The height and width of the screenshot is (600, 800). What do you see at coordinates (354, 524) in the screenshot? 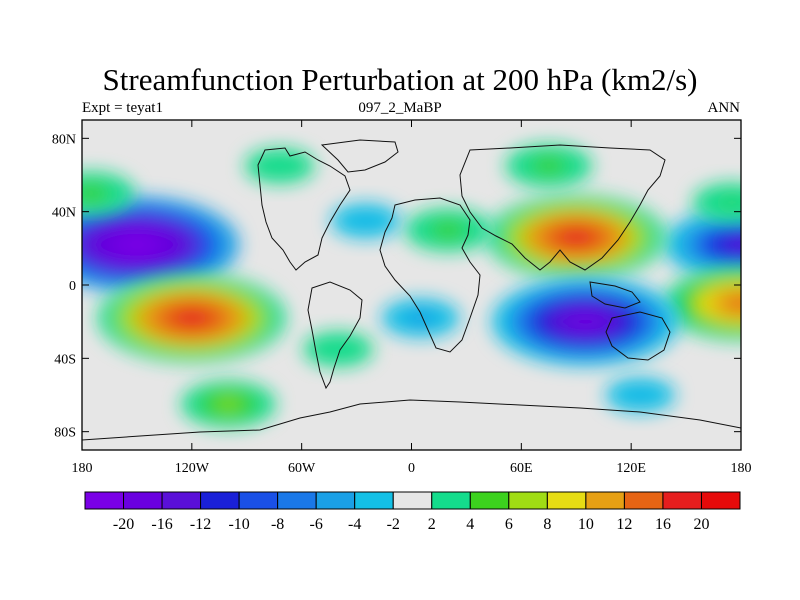
I see `colorbar-label: -4` at bounding box center [354, 524].